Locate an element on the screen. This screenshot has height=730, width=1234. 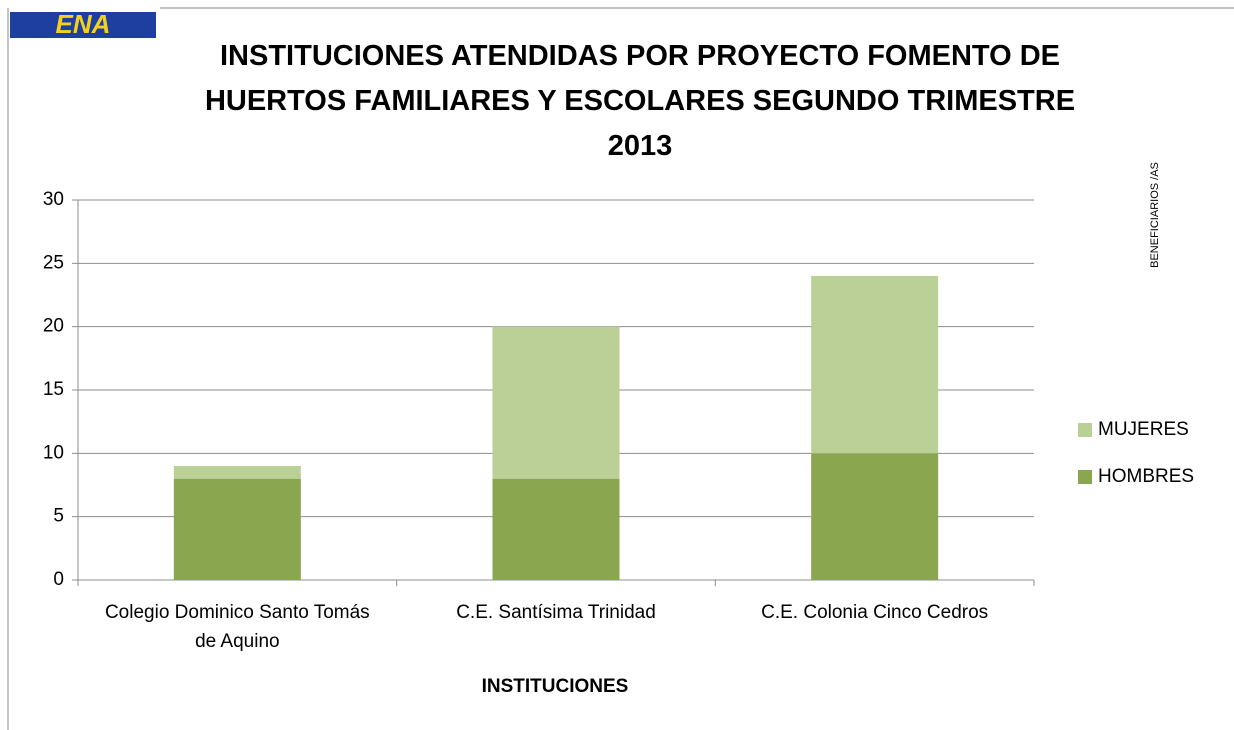
x-tick-label: C.E. Santísima Trinidad is located at coordinates (556, 612).